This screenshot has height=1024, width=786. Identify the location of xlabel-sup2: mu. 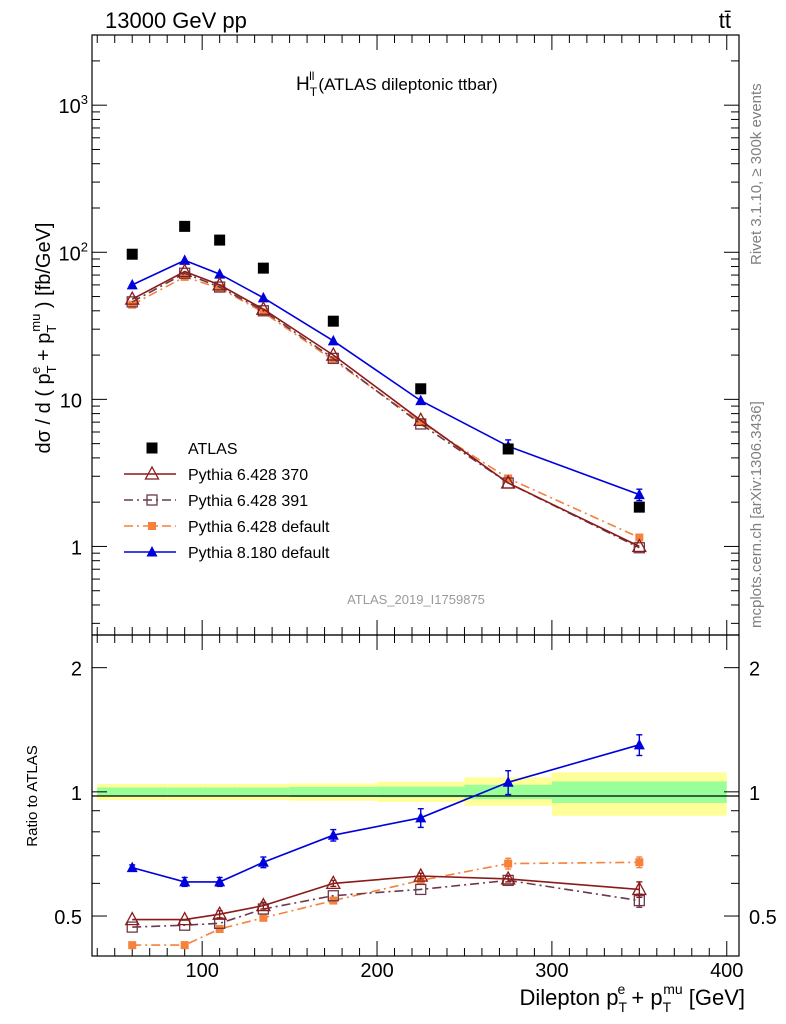
(672, 989).